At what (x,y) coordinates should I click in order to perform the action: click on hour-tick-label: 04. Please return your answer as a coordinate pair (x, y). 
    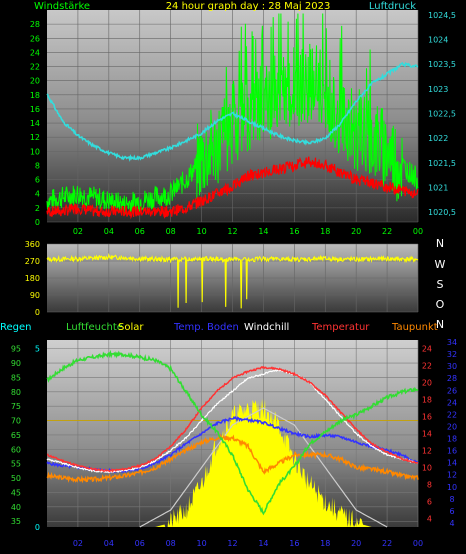
    Looking at the image, I should click on (109, 543).